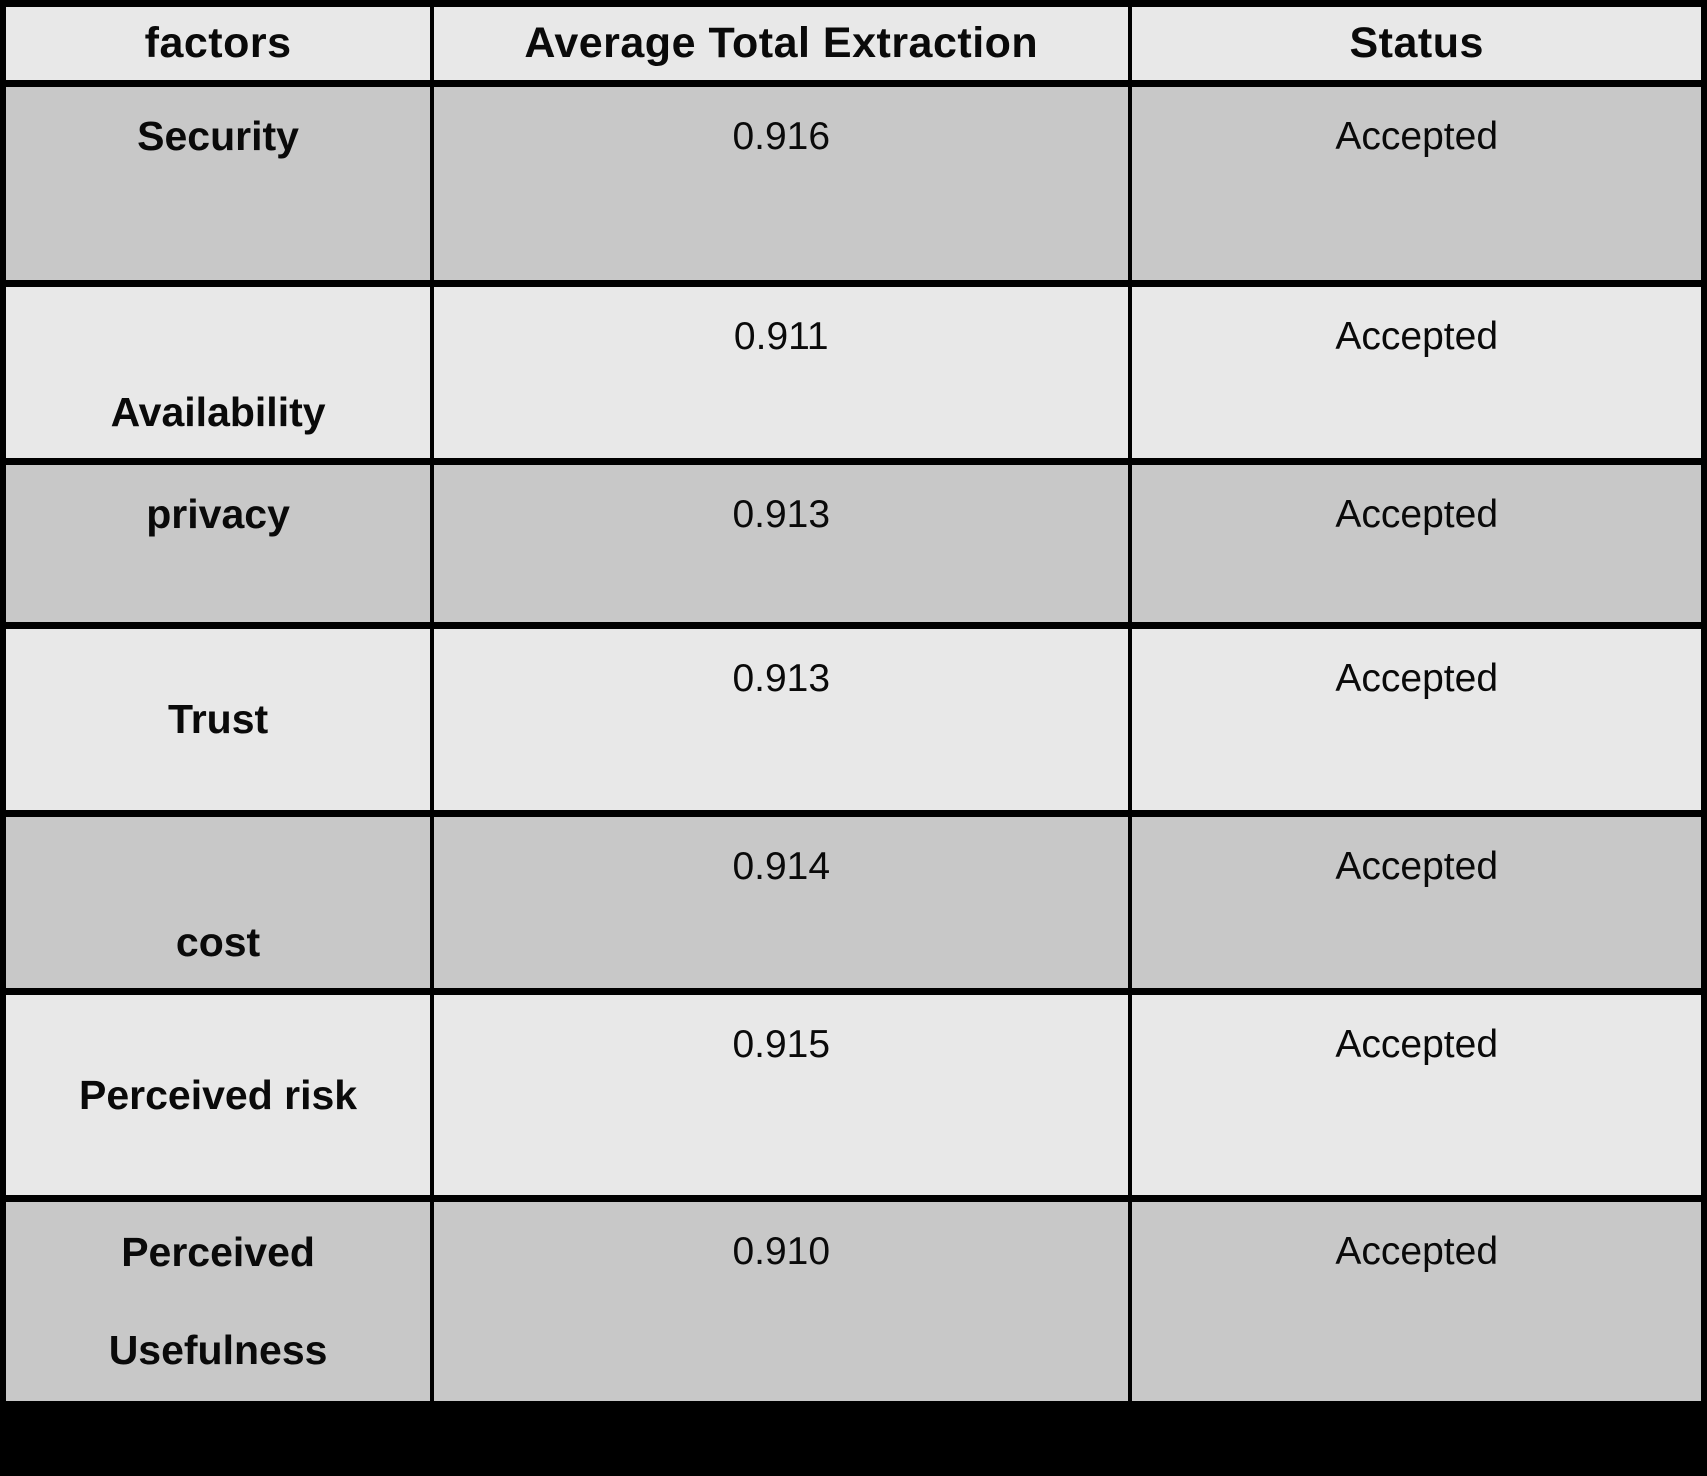 The image size is (1707, 1476). I want to click on value-cell: 0.915, so click(781, 1095).